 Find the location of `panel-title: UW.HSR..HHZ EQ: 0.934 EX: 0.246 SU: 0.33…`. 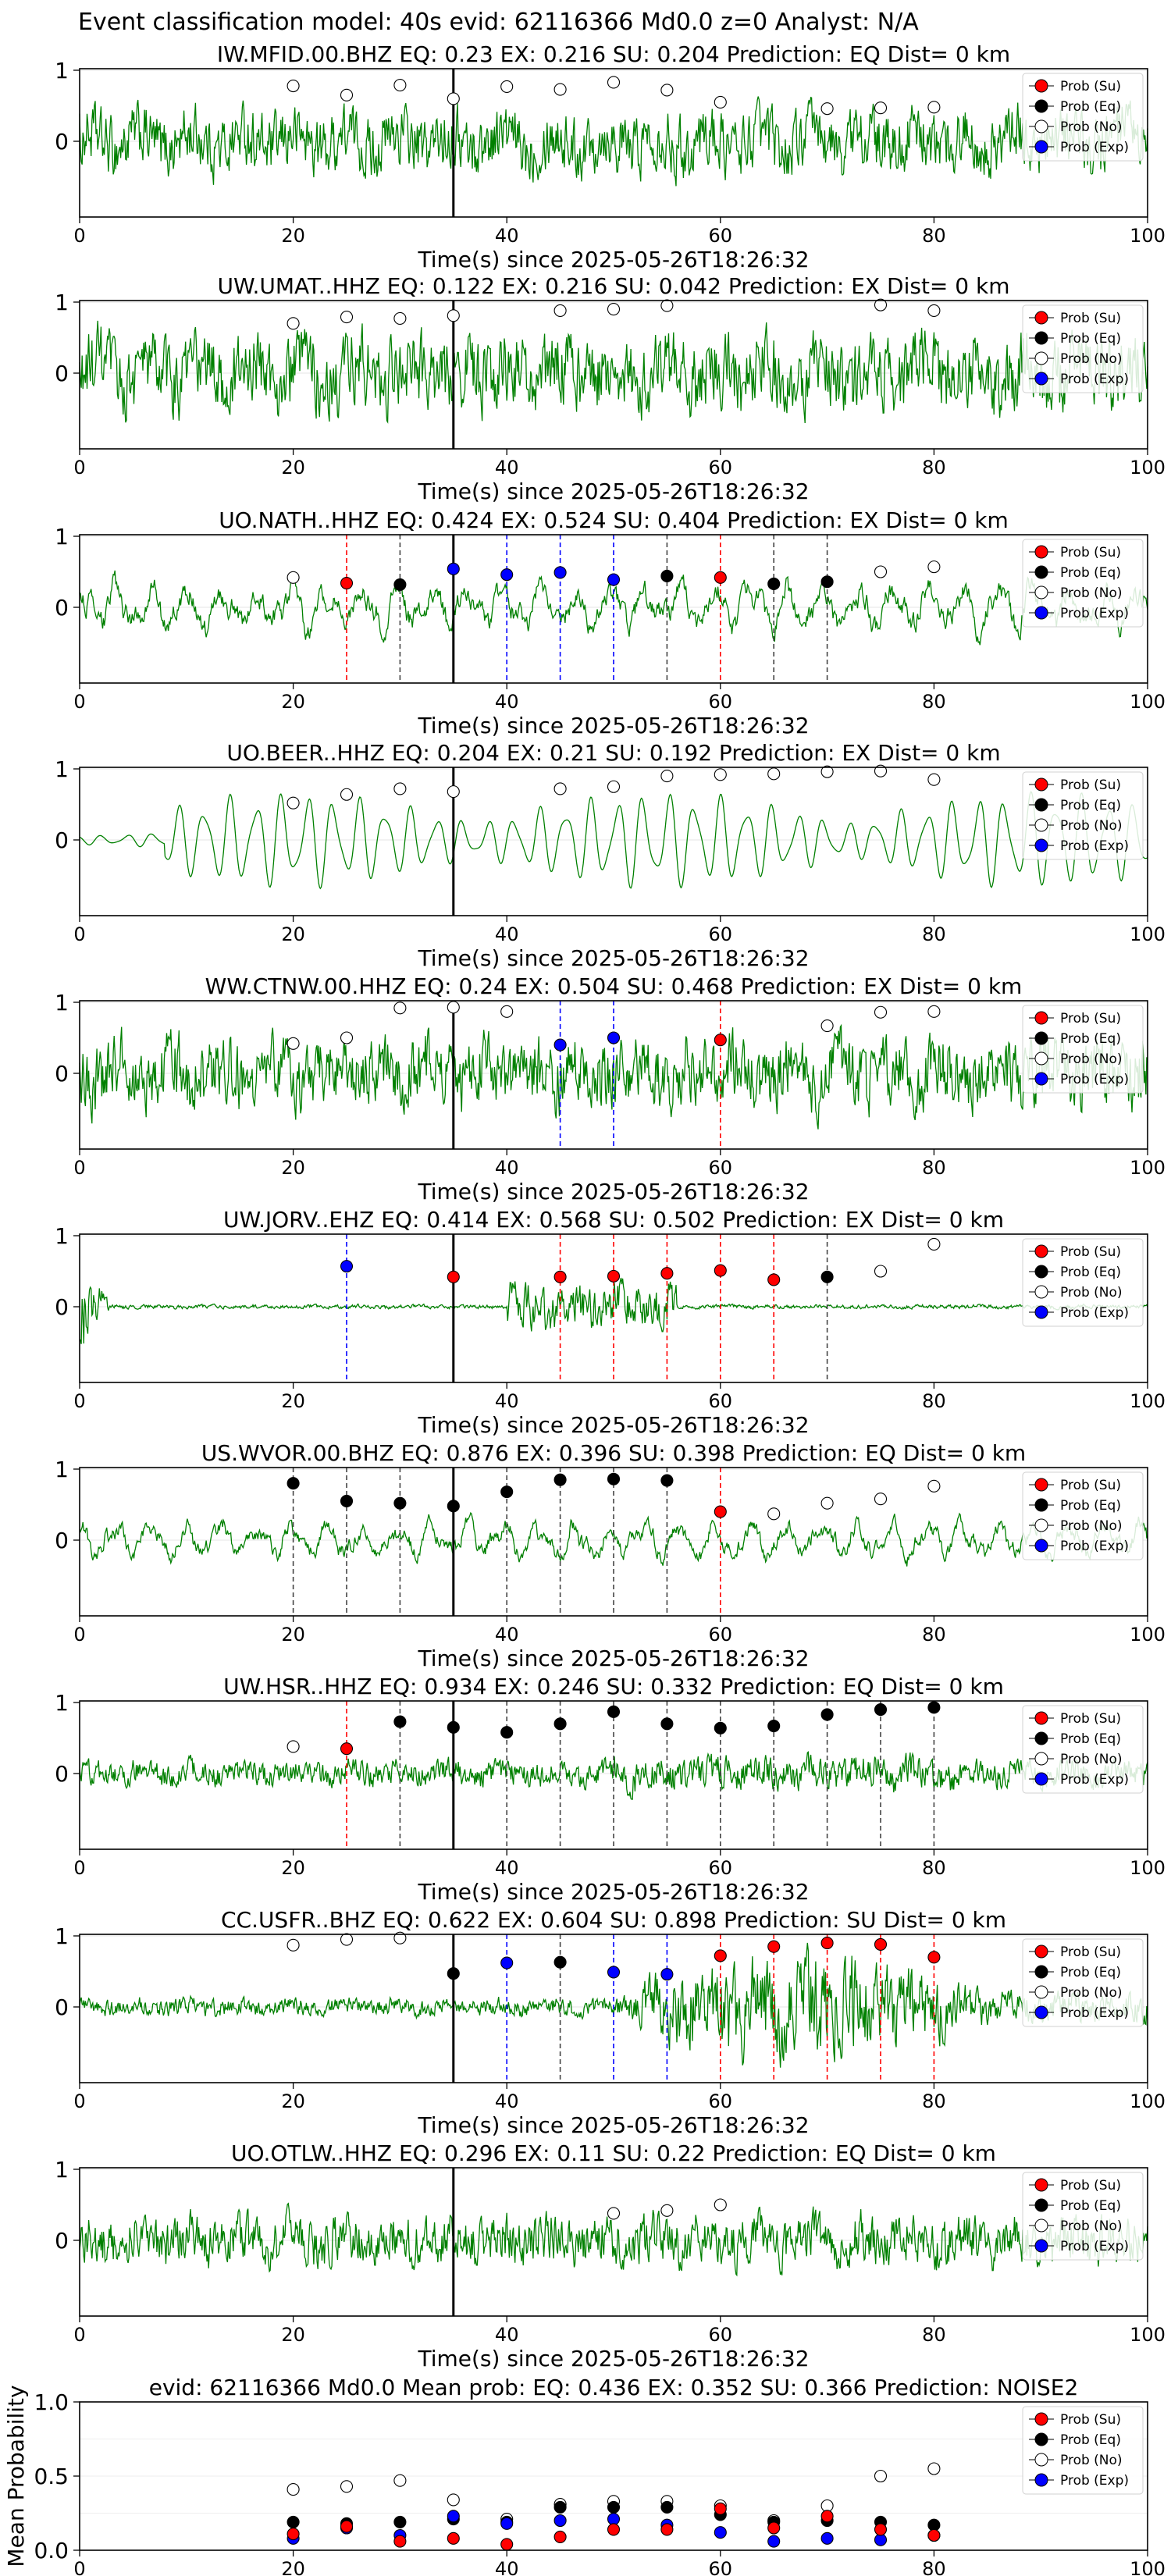

panel-title: UW.HSR..HHZ EQ: 0.934 EX: 0.246 SU: 0.33… is located at coordinates (613, 1686).